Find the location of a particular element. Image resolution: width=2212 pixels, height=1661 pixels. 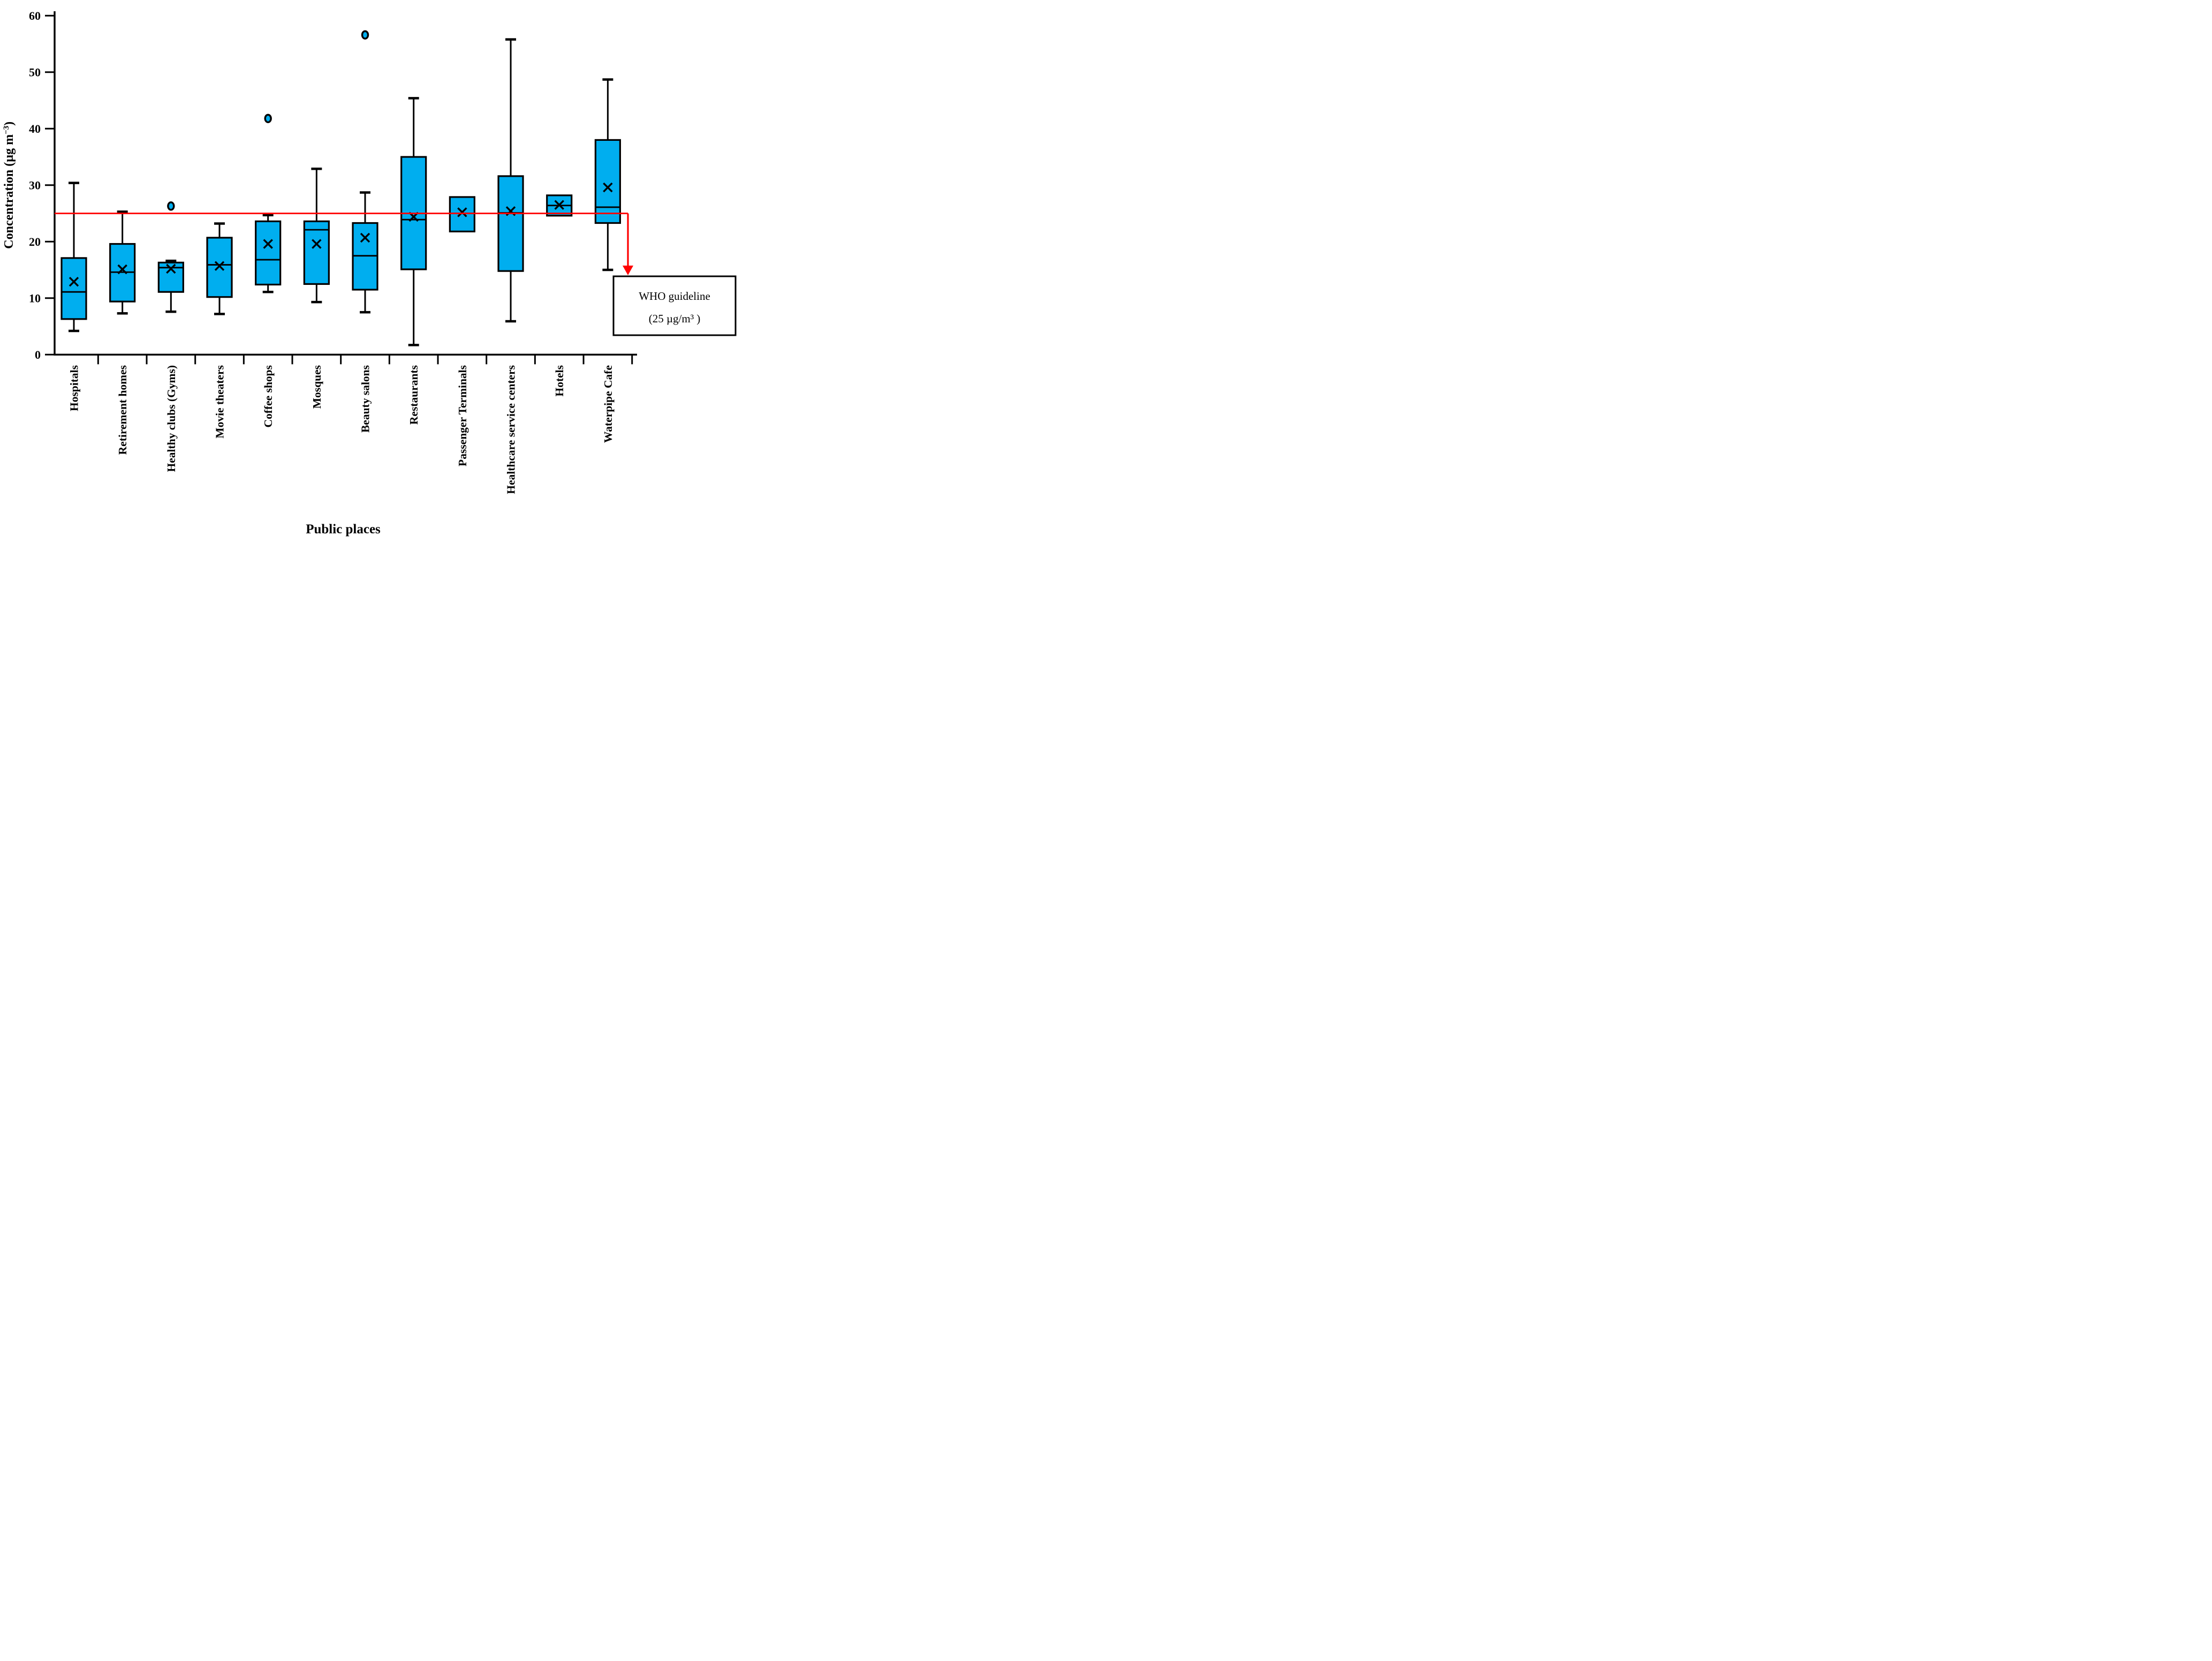

y-tick-label: 60 is located at coordinates (35, 16).